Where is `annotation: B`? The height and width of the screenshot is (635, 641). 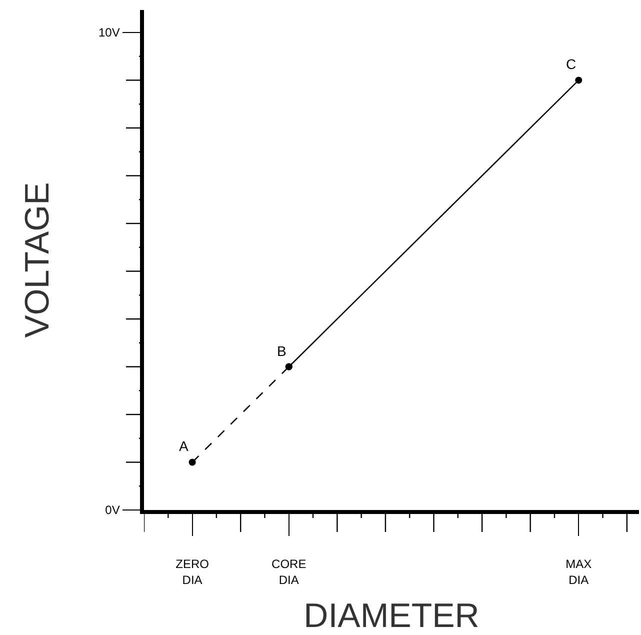
annotation: B is located at coordinates (281, 351).